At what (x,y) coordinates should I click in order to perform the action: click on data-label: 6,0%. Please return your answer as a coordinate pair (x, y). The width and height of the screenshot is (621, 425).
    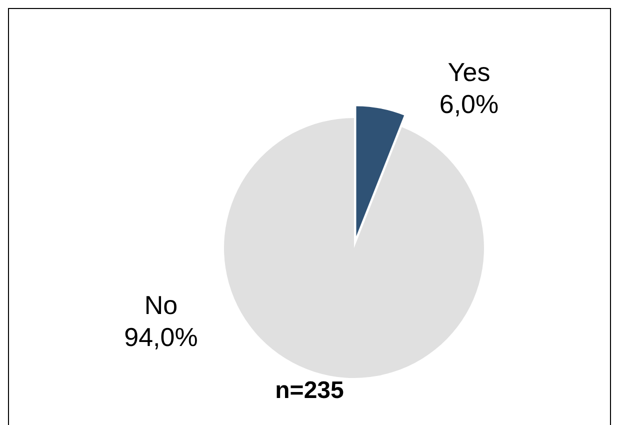
    Looking at the image, I should click on (469, 104).